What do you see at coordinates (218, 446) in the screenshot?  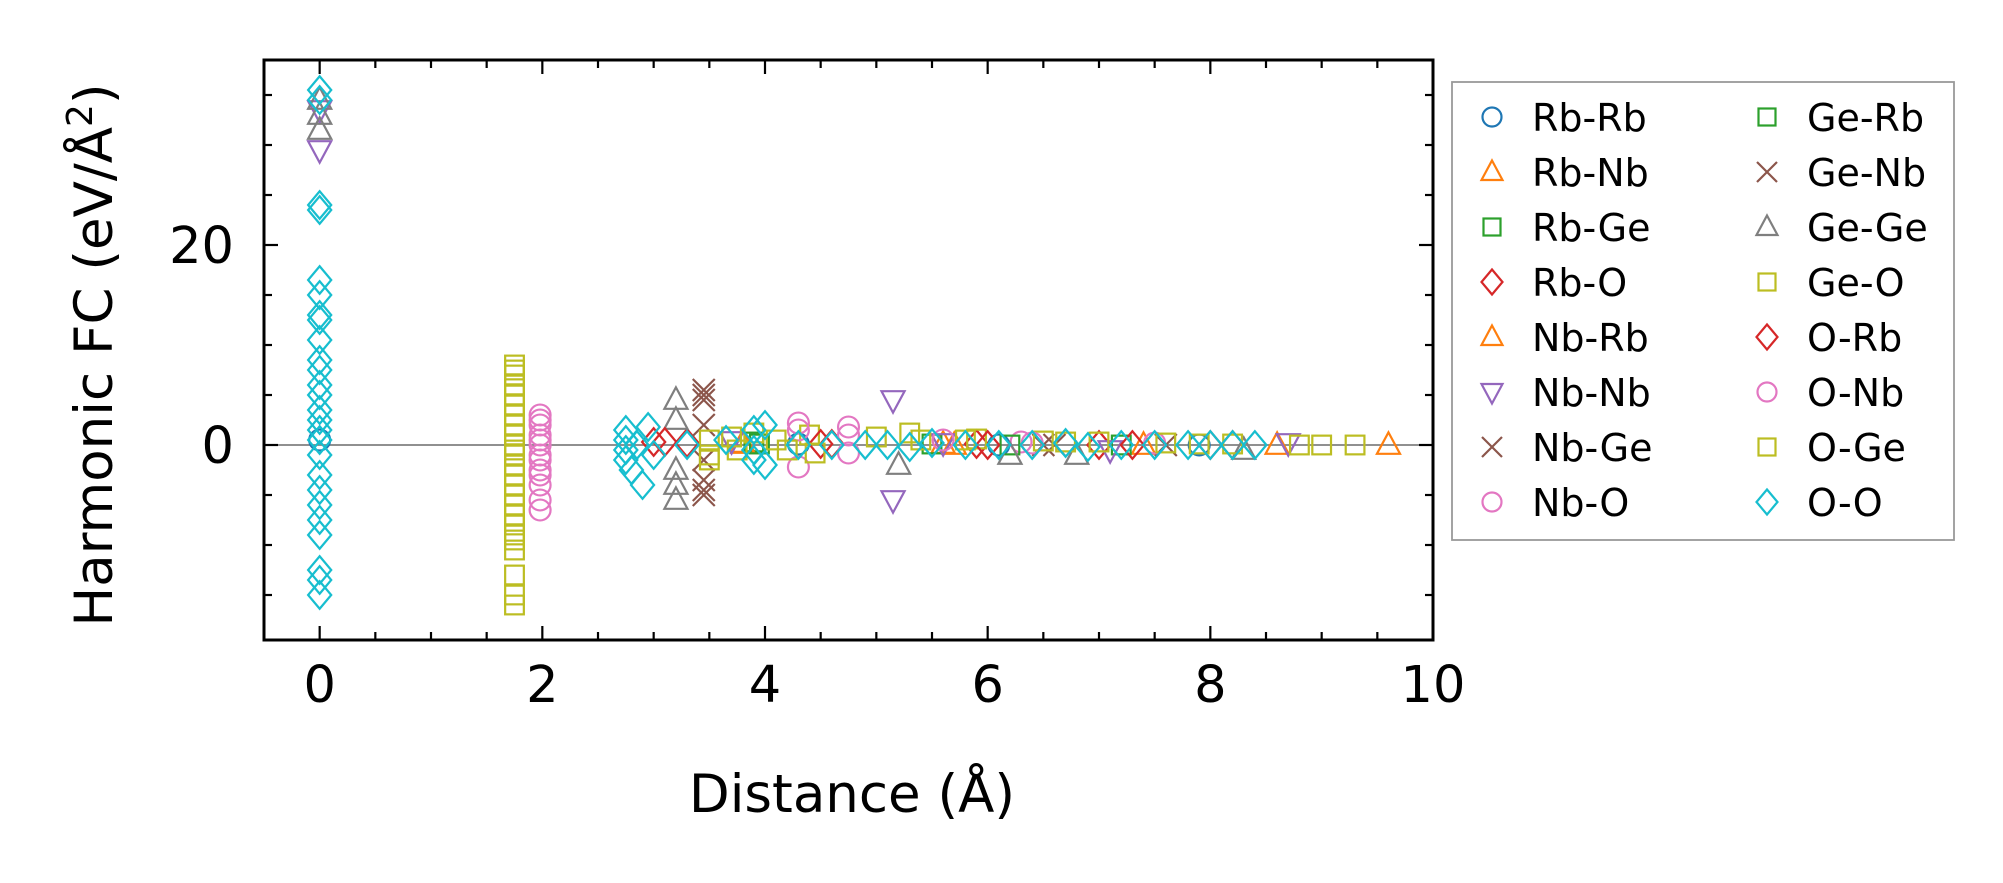 I see `y-tick-label: 0` at bounding box center [218, 446].